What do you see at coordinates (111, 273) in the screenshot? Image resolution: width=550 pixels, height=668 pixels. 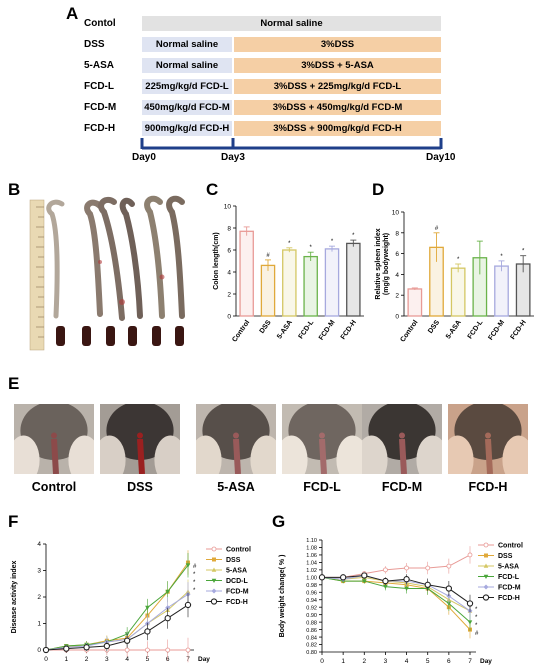 I see `panel-b-colon-photo` at bounding box center [111, 273].